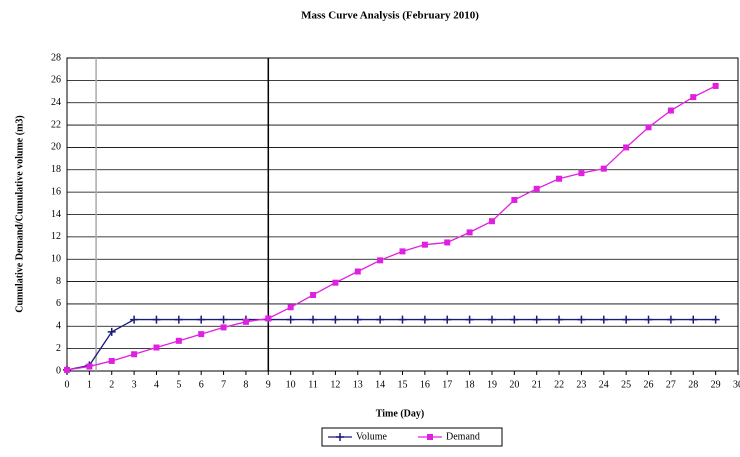 The image size is (740, 457). What do you see at coordinates (58, 326) in the screenshot?
I see `y-tick-label: 4` at bounding box center [58, 326].